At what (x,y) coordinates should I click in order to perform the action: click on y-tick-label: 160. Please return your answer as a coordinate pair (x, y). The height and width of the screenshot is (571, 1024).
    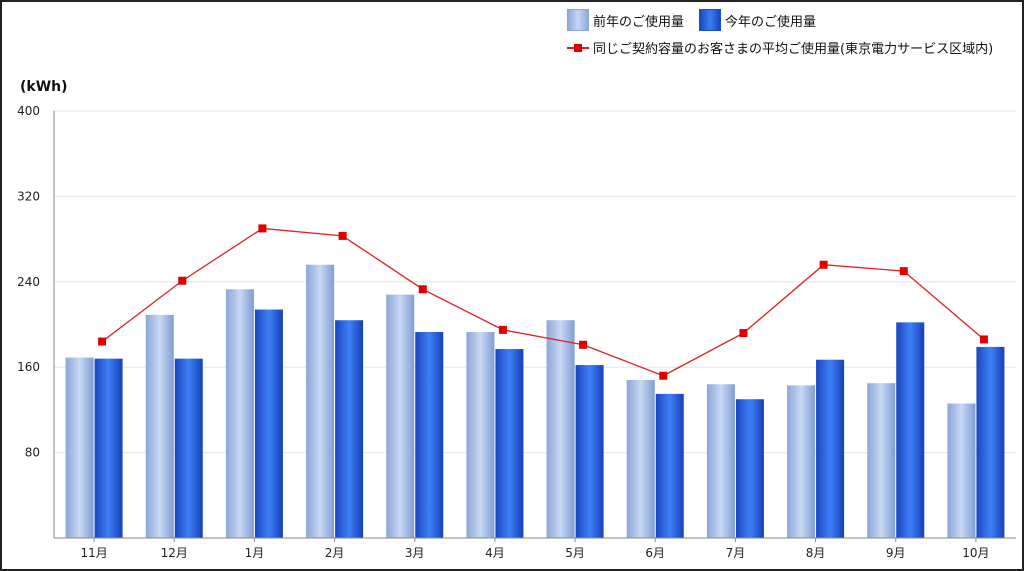
    Looking at the image, I should click on (28, 367).